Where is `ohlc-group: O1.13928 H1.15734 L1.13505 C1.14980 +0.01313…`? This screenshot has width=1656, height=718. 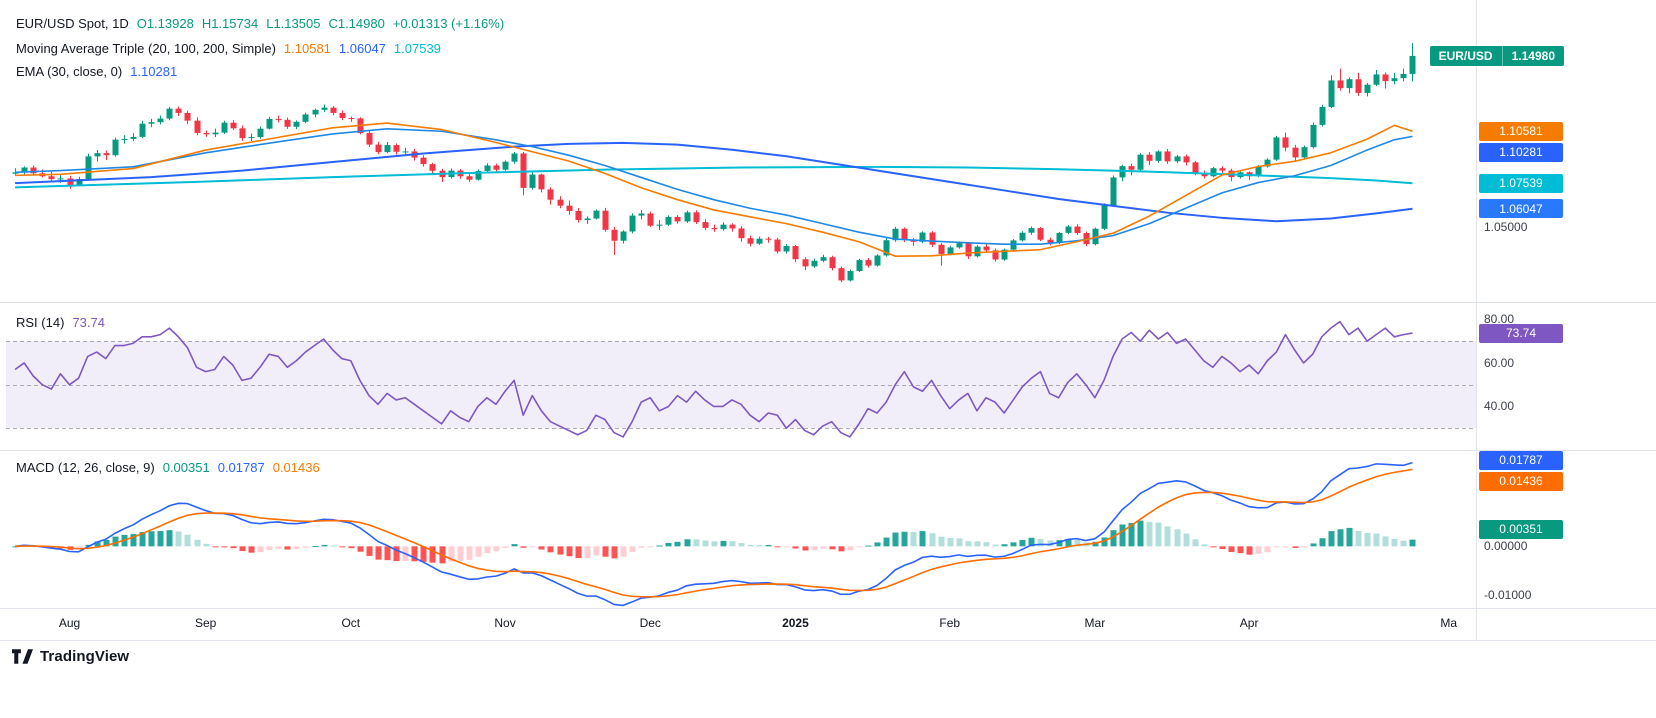 ohlc-group: O1.13928 H1.15734 L1.13505 C1.14980 +0.01313… is located at coordinates (320, 23).